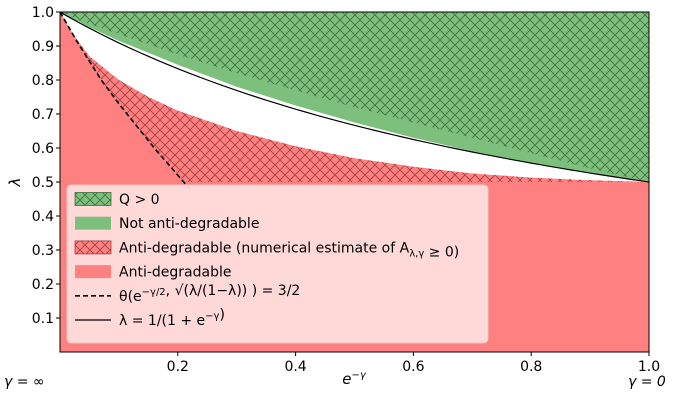 The width and height of the screenshot is (689, 394). I want to click on legend-swatch-antidegradable, so click(93, 272).